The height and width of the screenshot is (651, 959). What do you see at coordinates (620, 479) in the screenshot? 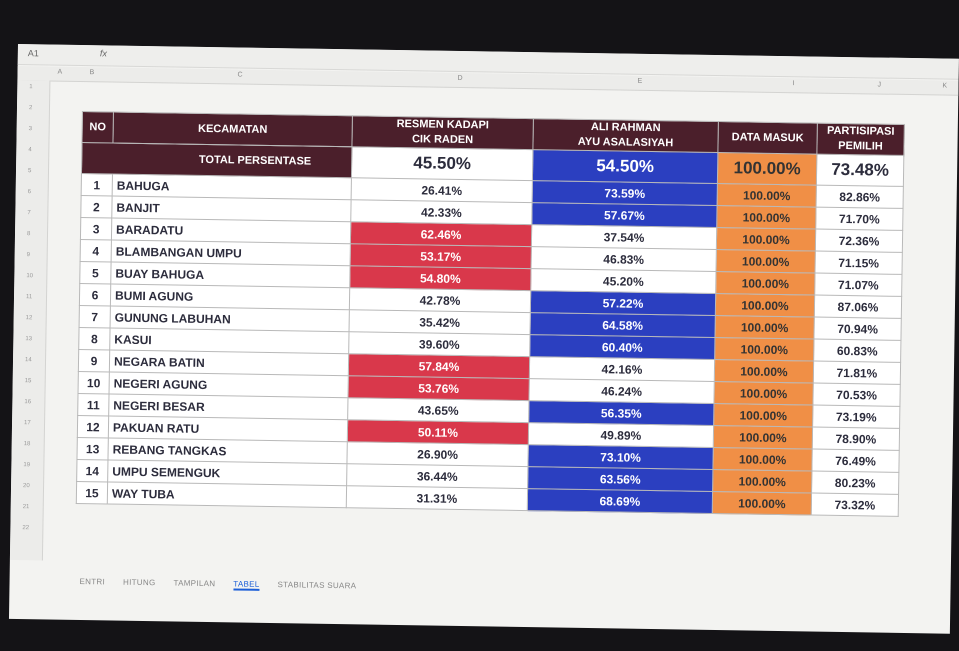
I see `candidate2-percent: 63.56%` at bounding box center [620, 479].